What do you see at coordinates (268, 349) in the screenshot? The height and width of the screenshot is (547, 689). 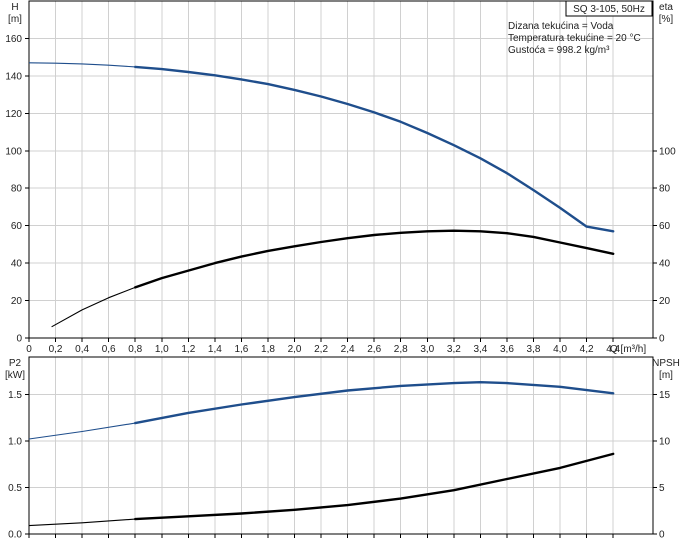 I see `x-tick-label: 1,8` at bounding box center [268, 349].